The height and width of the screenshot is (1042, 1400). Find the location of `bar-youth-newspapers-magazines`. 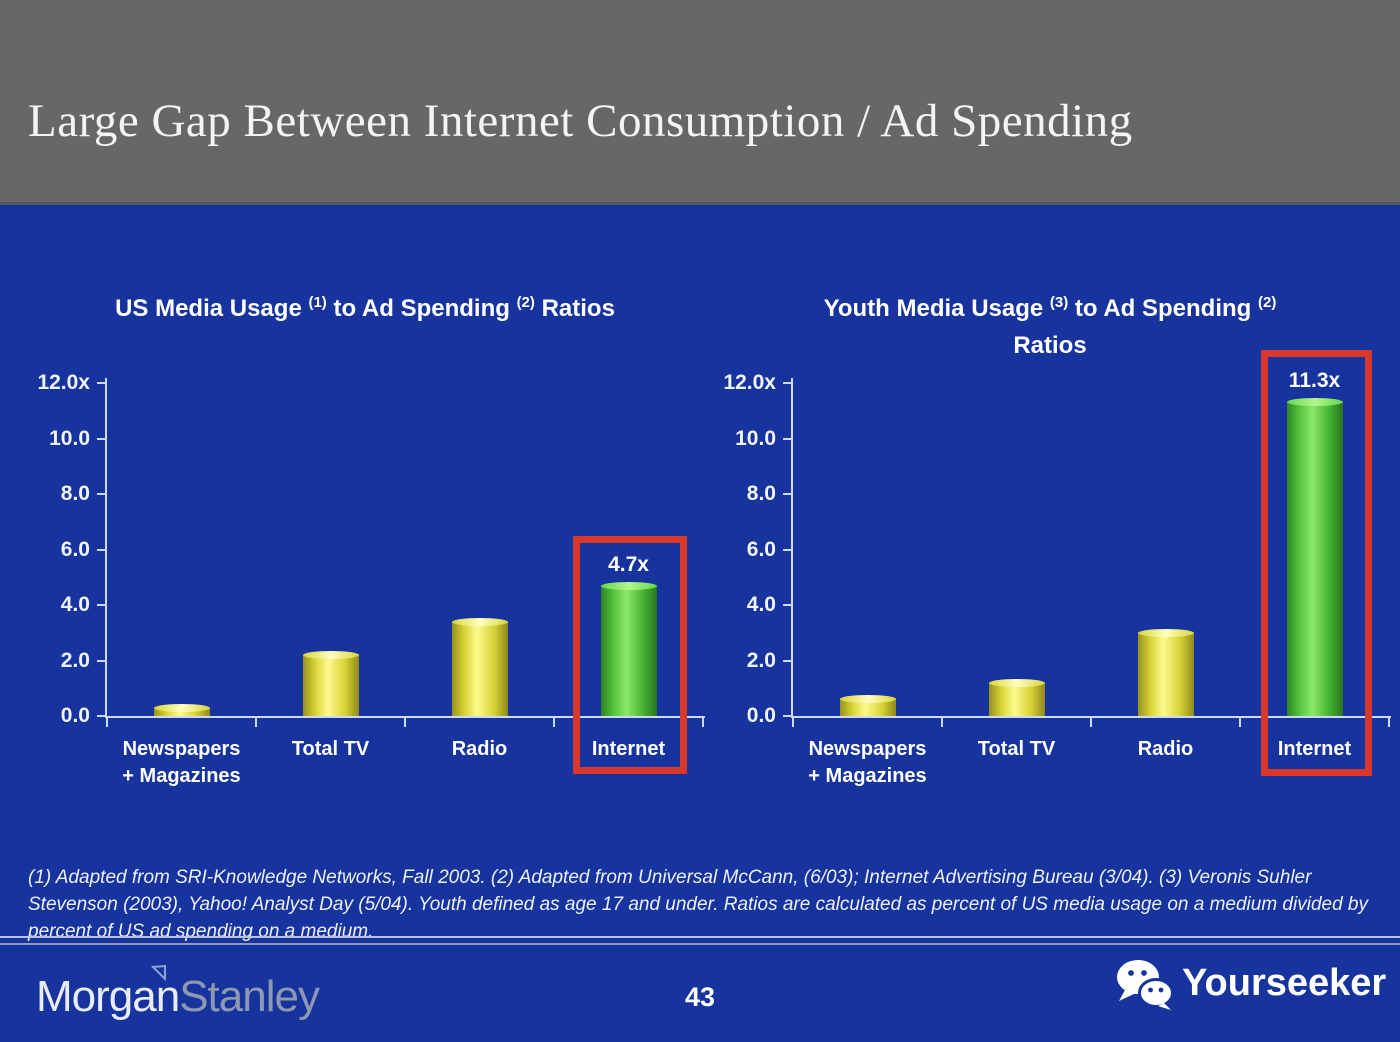

bar-youth-newspapers-magazines is located at coordinates (867, 705).